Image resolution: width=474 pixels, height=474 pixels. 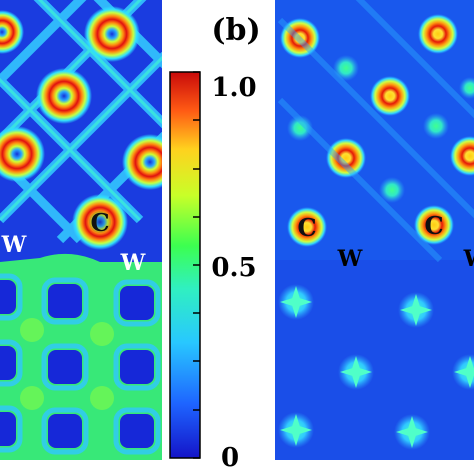 I want to click on panel-a-atom-c: C, so click(x=100, y=222).